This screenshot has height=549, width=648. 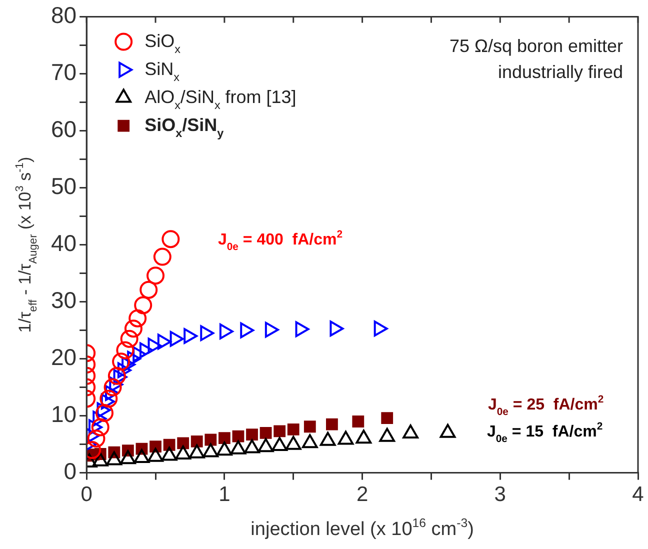 I want to click on x-tick-label: 1, so click(x=224, y=494).